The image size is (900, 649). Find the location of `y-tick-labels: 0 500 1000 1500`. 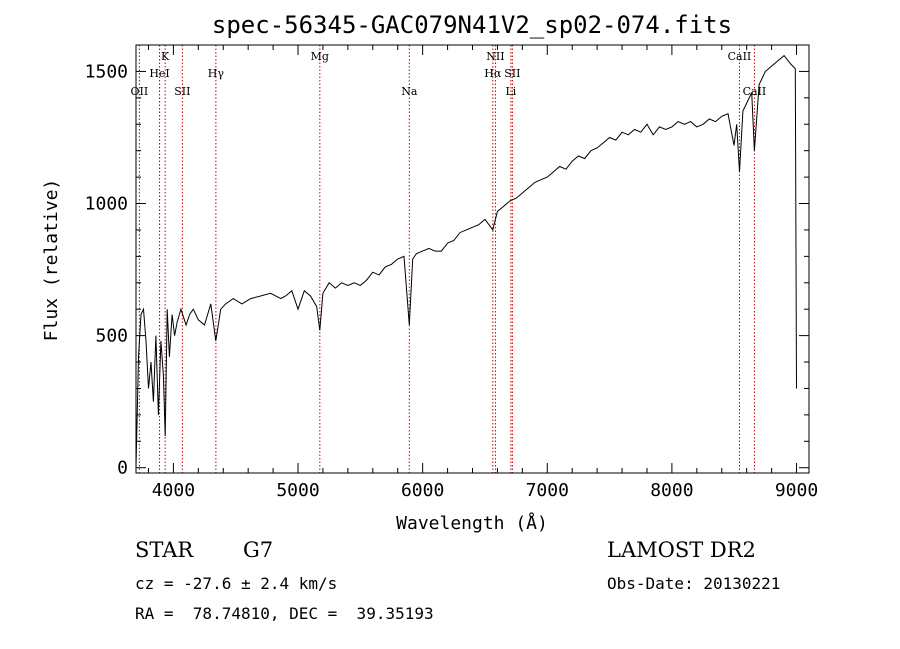

y-tick-labels: 0 500 1000 1500 is located at coordinates (106, 269).